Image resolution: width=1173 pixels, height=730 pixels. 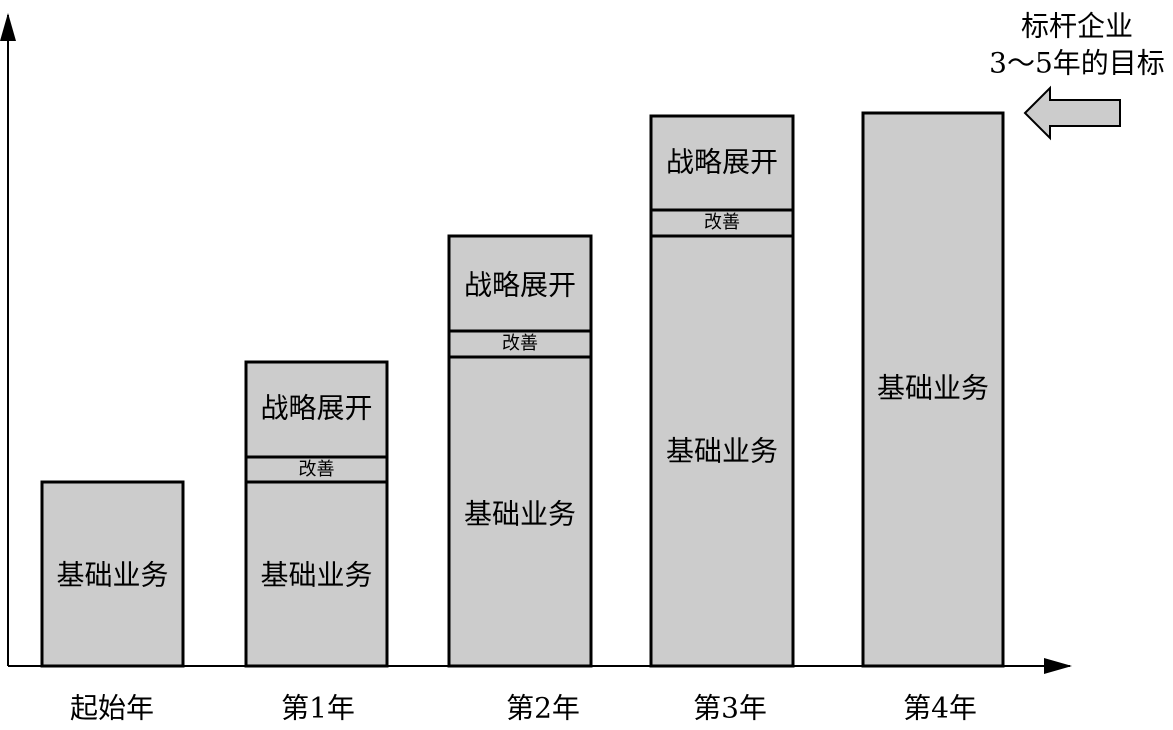 I want to click on target-arrow, so click(x=1072, y=113).